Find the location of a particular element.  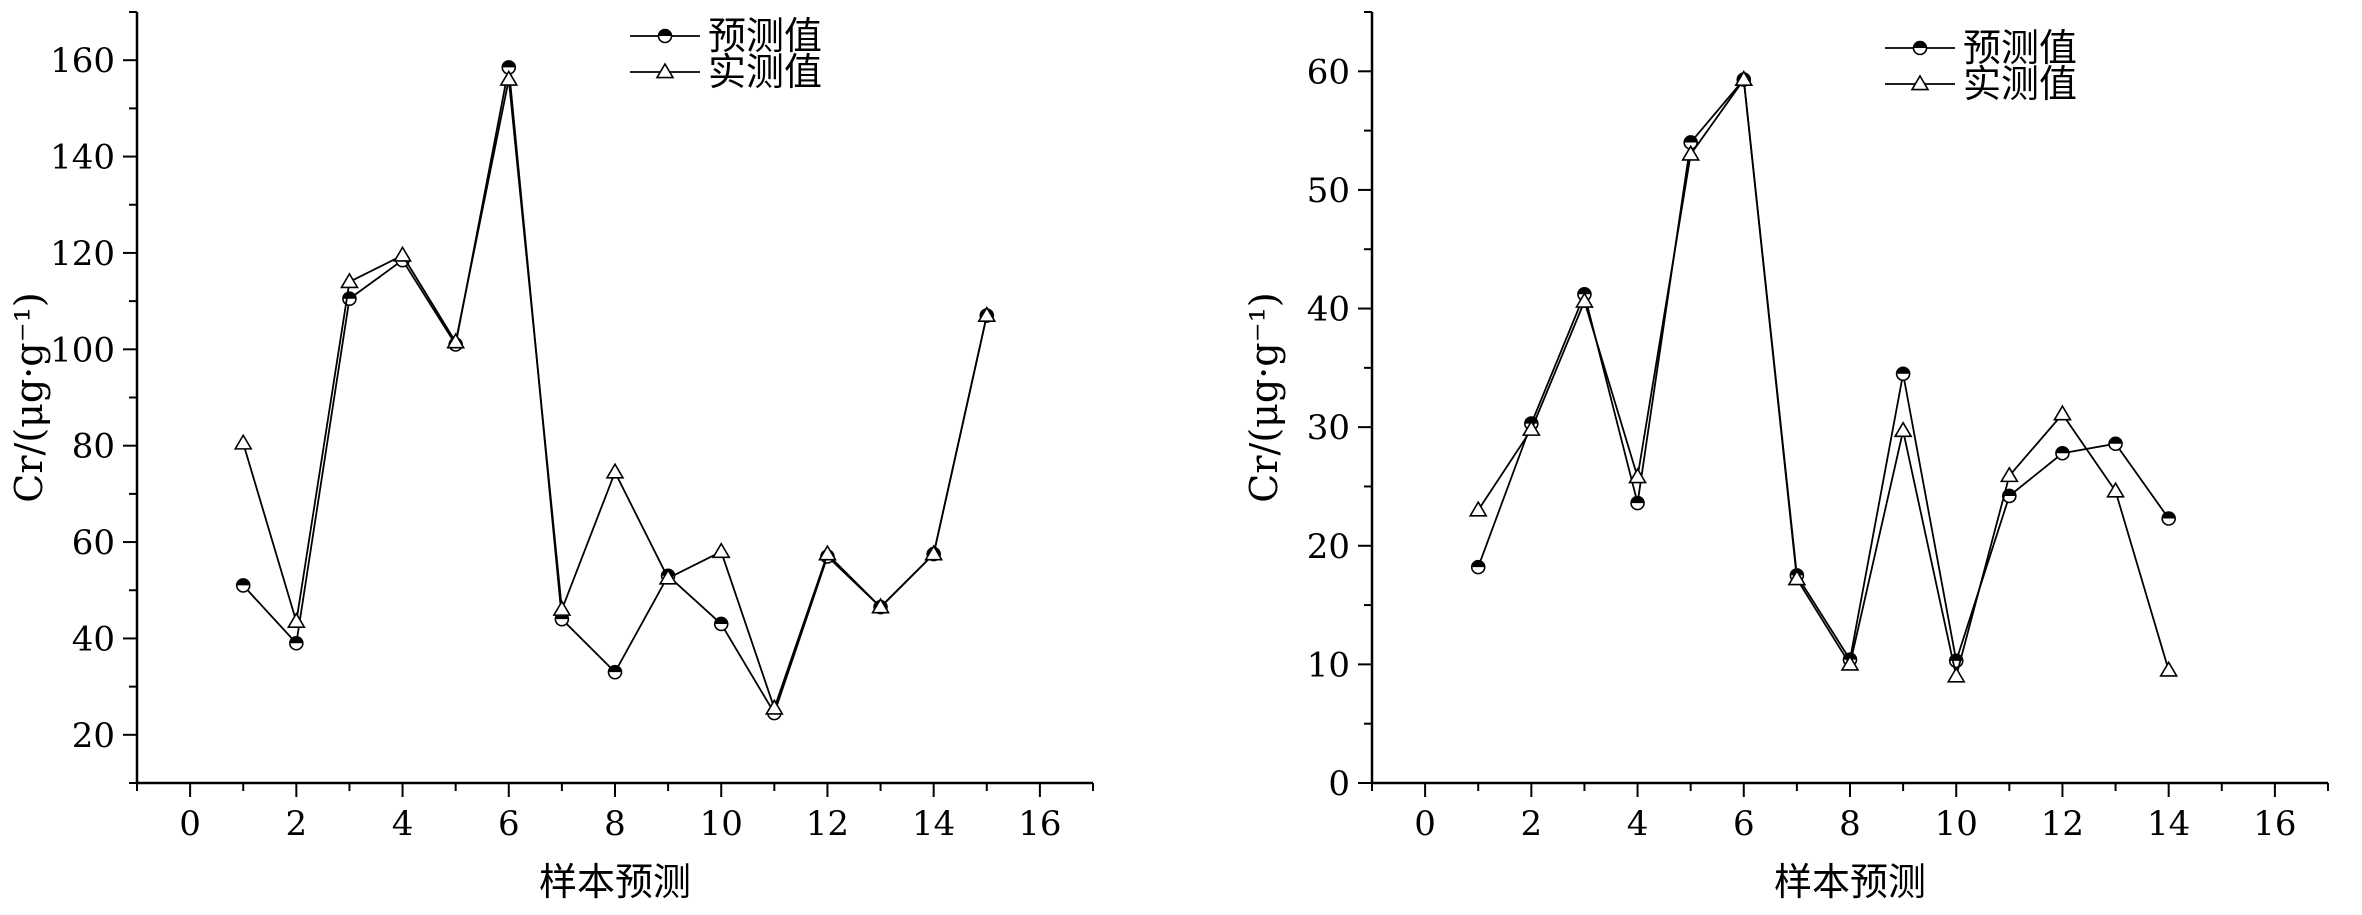

y-tick-label: 140 is located at coordinates (82, 158).